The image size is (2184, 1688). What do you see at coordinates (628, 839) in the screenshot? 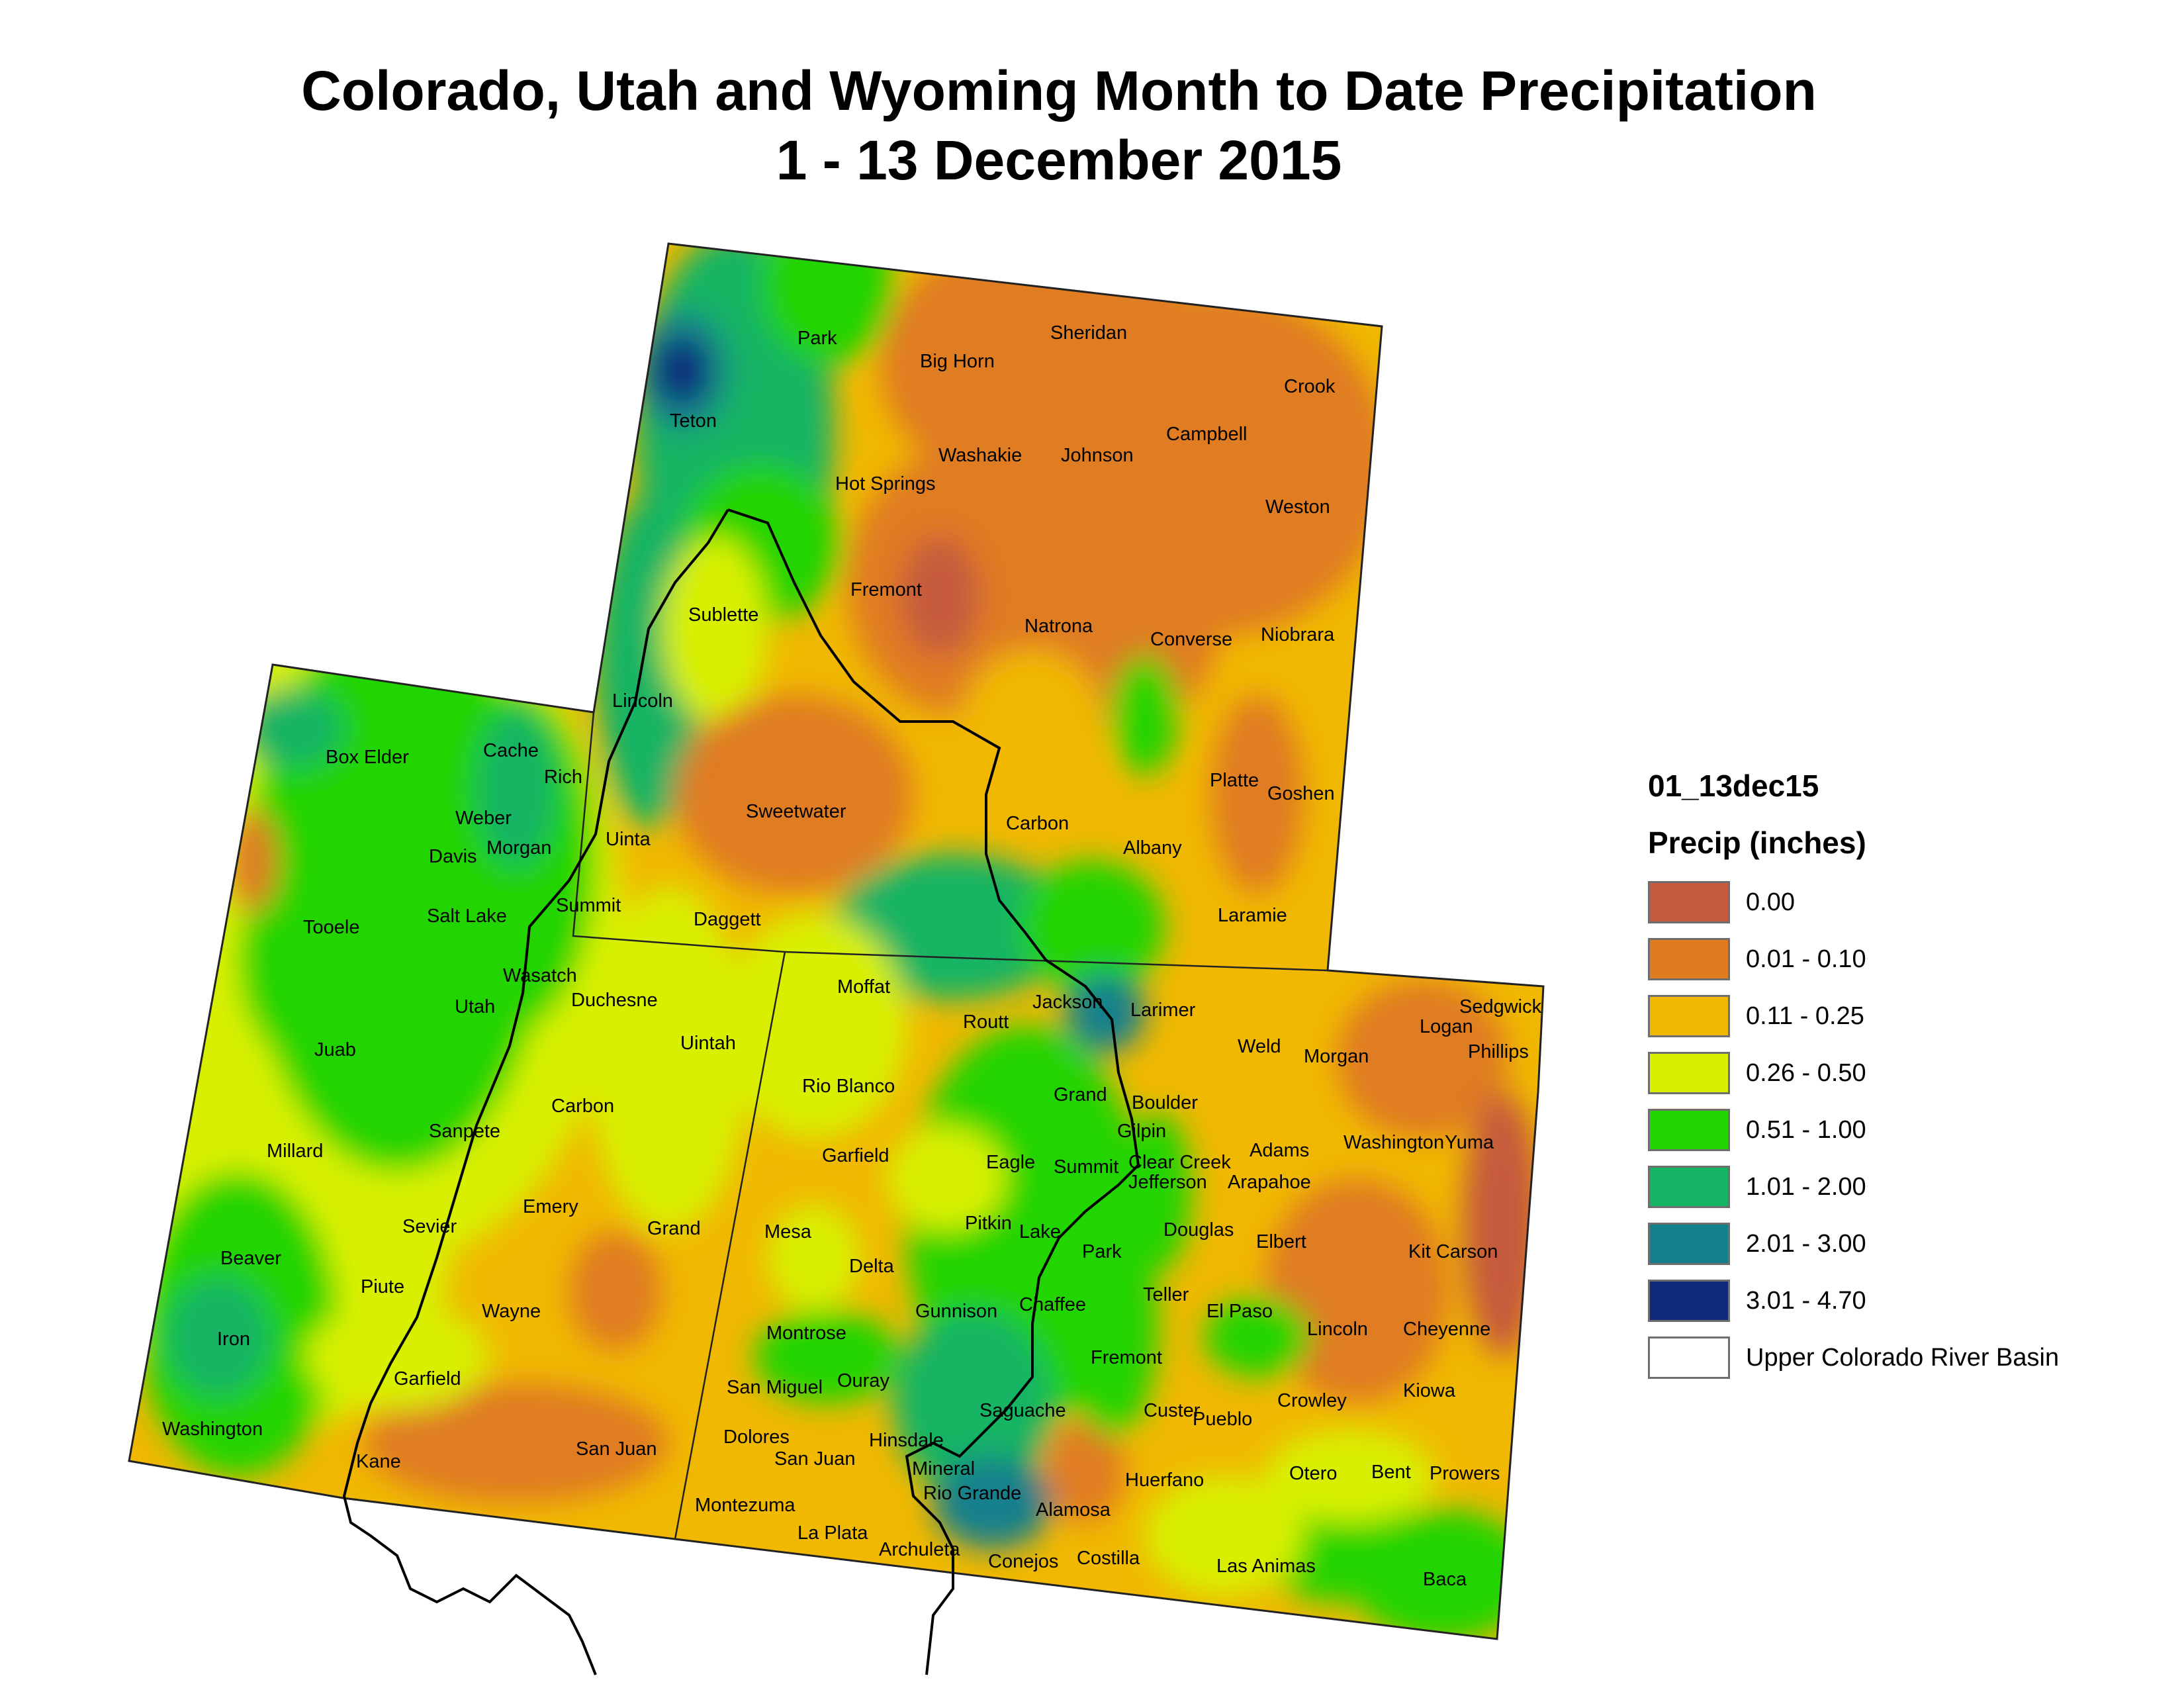
I see `county-label: Uinta` at bounding box center [628, 839].